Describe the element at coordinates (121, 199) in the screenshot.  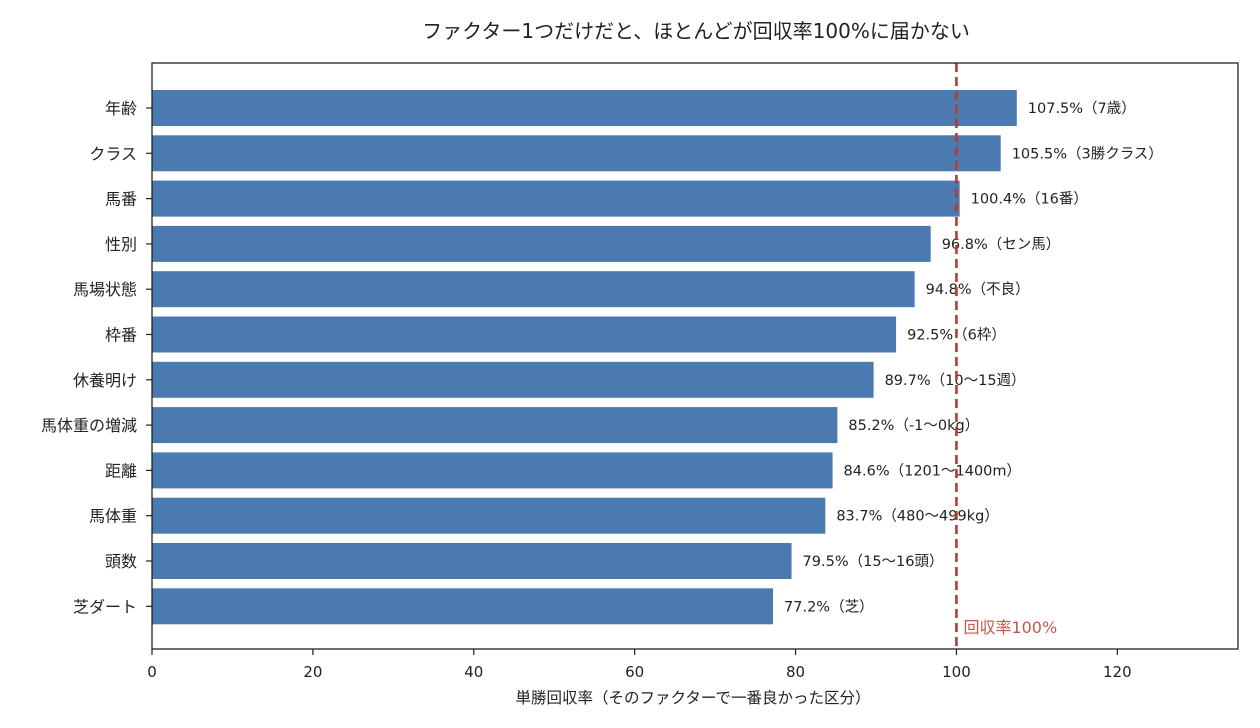
I see `y-tick-label: 馬番` at that location.